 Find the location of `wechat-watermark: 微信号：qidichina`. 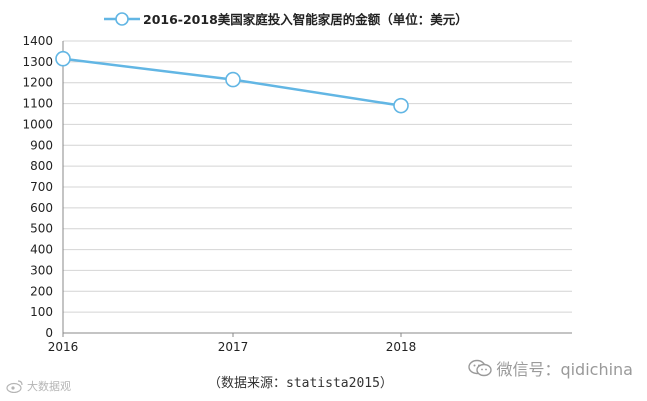

wechat-watermark: 微信号：qidichina is located at coordinates (550, 368).